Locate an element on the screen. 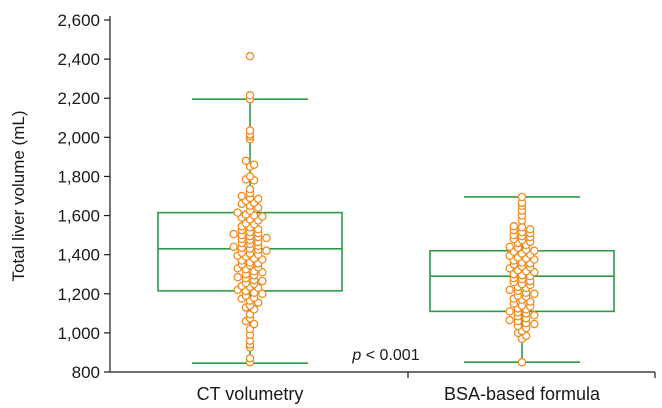 The width and height of the screenshot is (662, 408). y-tick-label: 1,200 is located at coordinates (78, 294).